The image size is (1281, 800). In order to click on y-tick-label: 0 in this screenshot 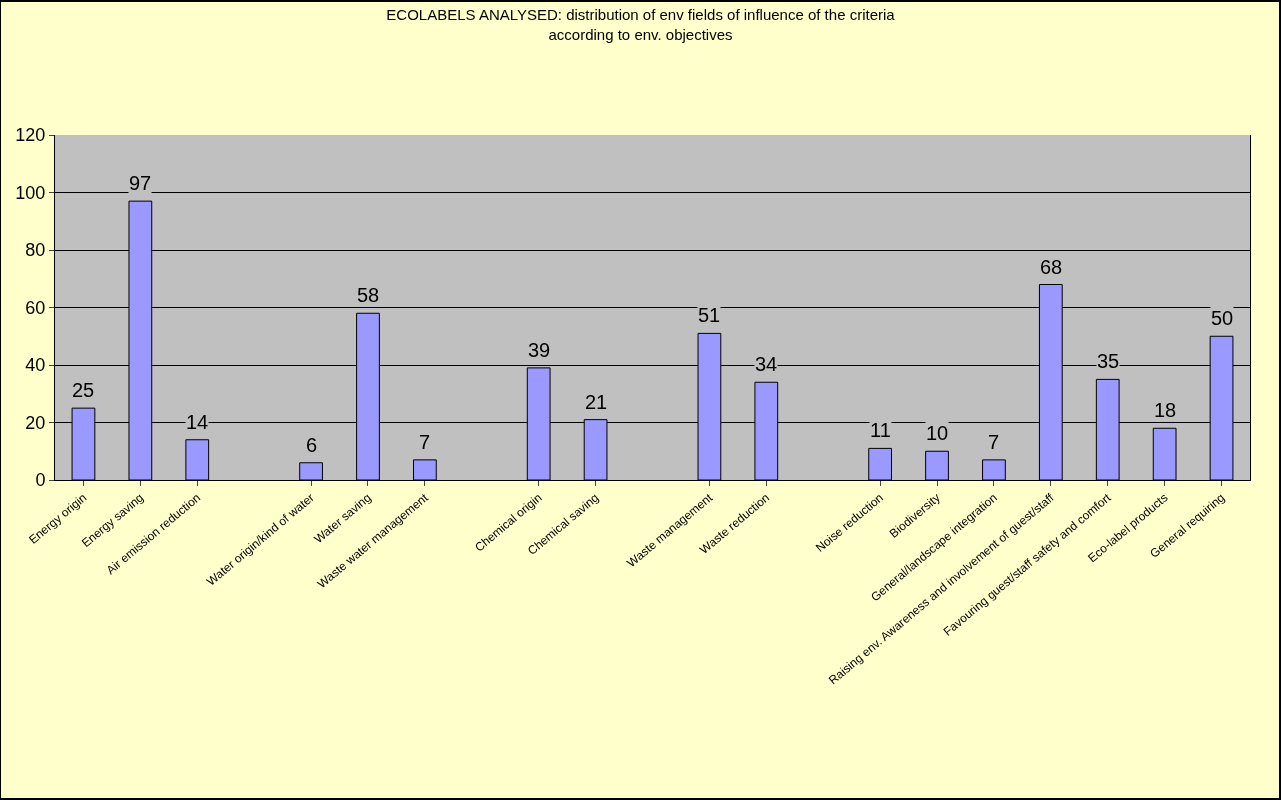, I will do `click(40, 480)`.